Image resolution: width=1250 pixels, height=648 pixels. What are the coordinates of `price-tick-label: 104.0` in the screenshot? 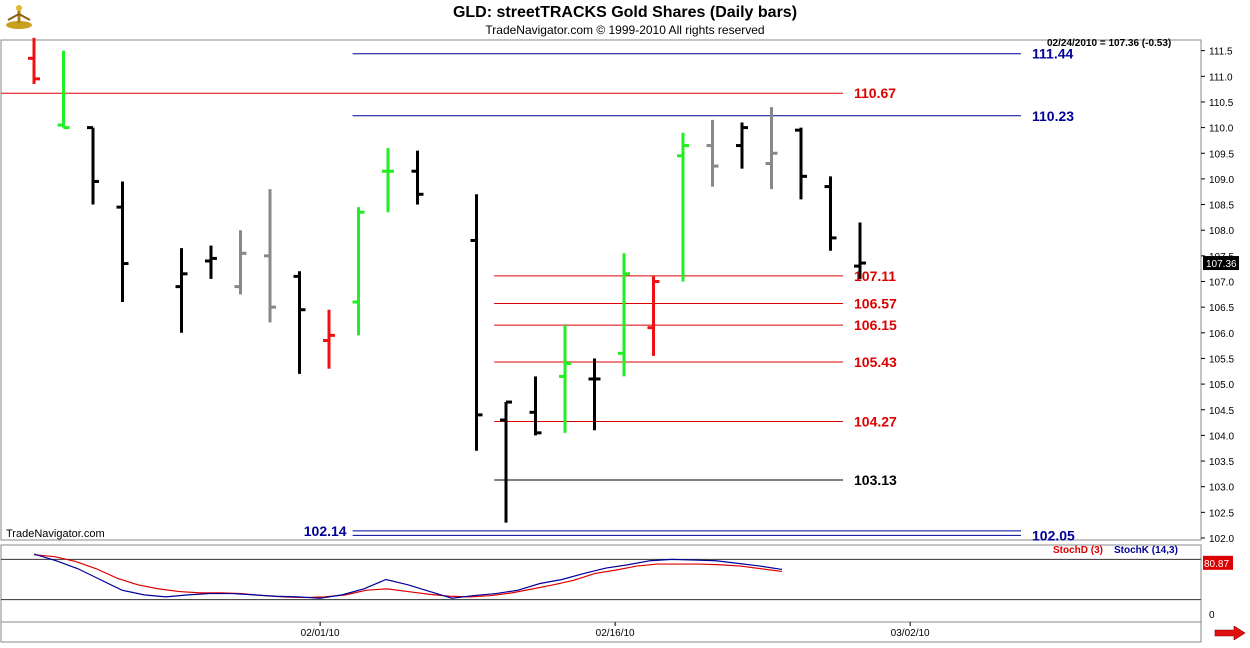 It's located at (1221, 436).